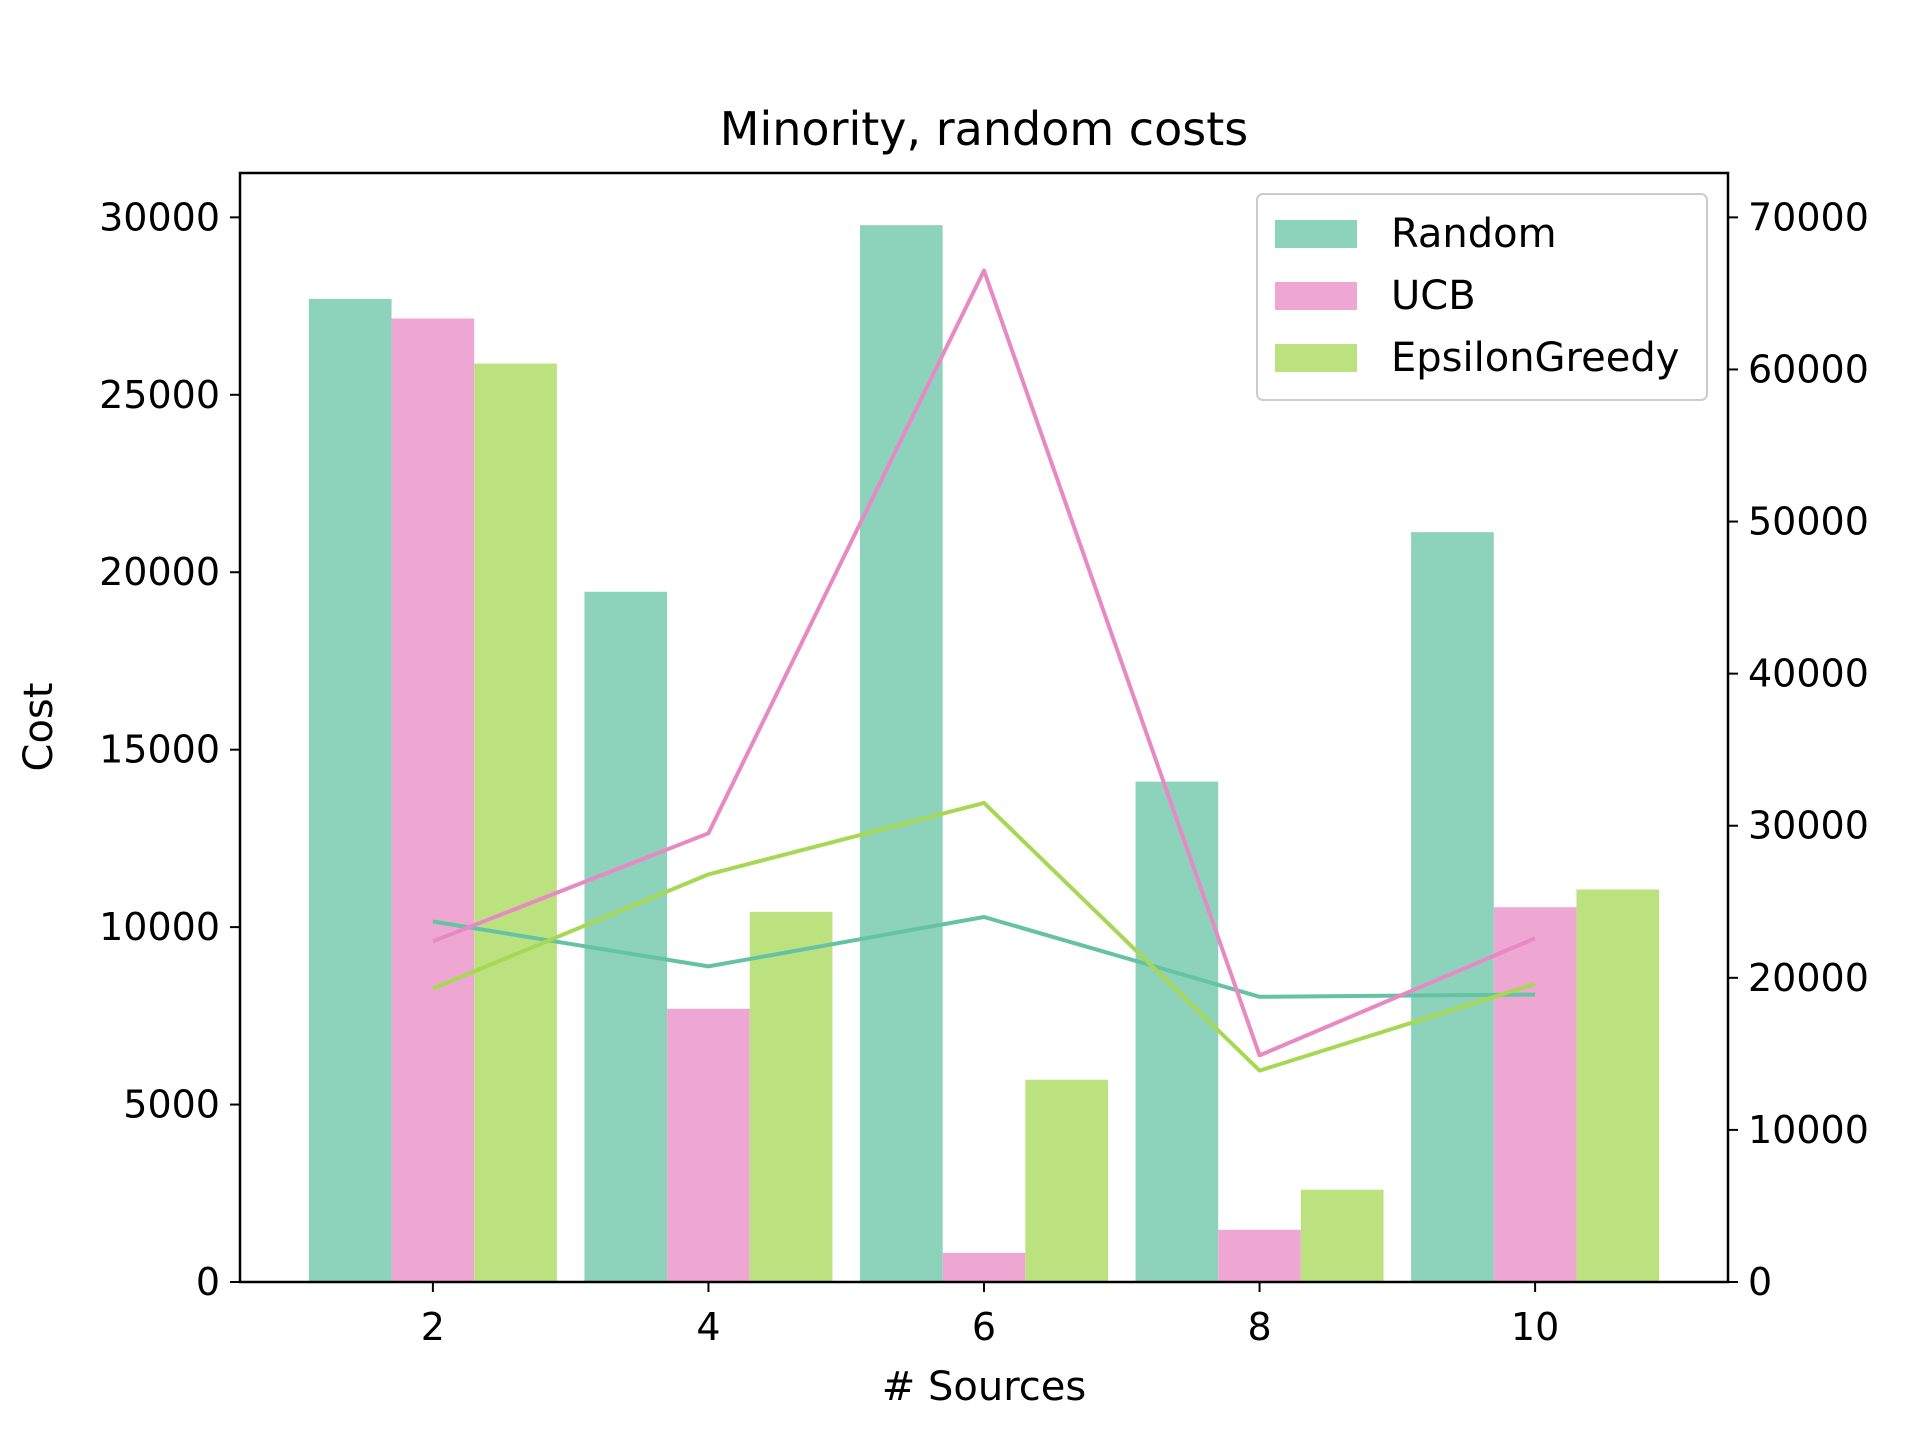 Image resolution: width=1920 pixels, height=1440 pixels. What do you see at coordinates (159, 395) in the screenshot?
I see `y-tick-label: 25000` at bounding box center [159, 395].